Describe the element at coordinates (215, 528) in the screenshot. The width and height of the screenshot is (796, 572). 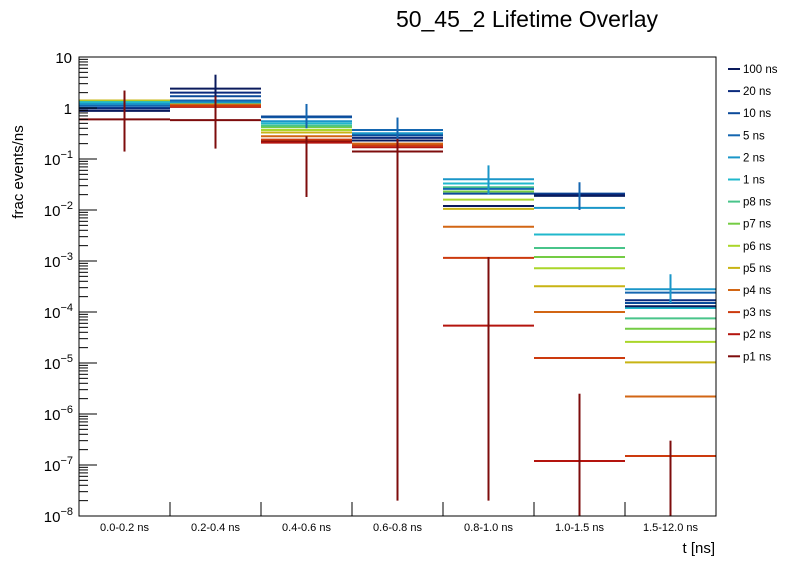
I see `x-tick-label: 0.2-0.4 ns` at that location.